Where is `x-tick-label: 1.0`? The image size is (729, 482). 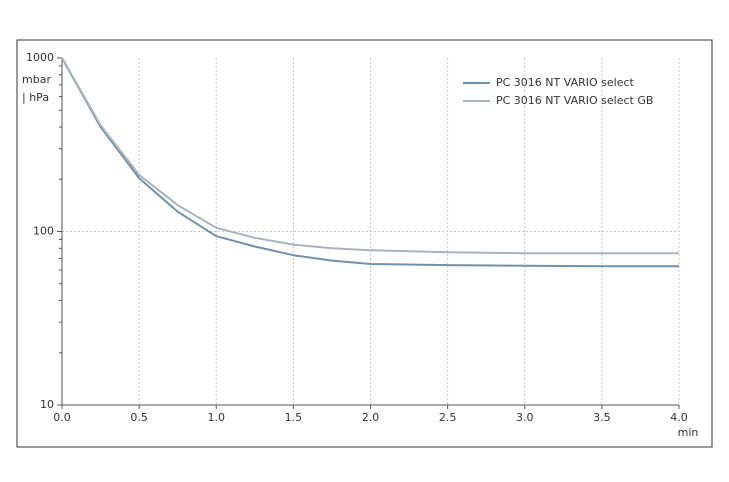
x-tick-label: 1.0 is located at coordinates (217, 417).